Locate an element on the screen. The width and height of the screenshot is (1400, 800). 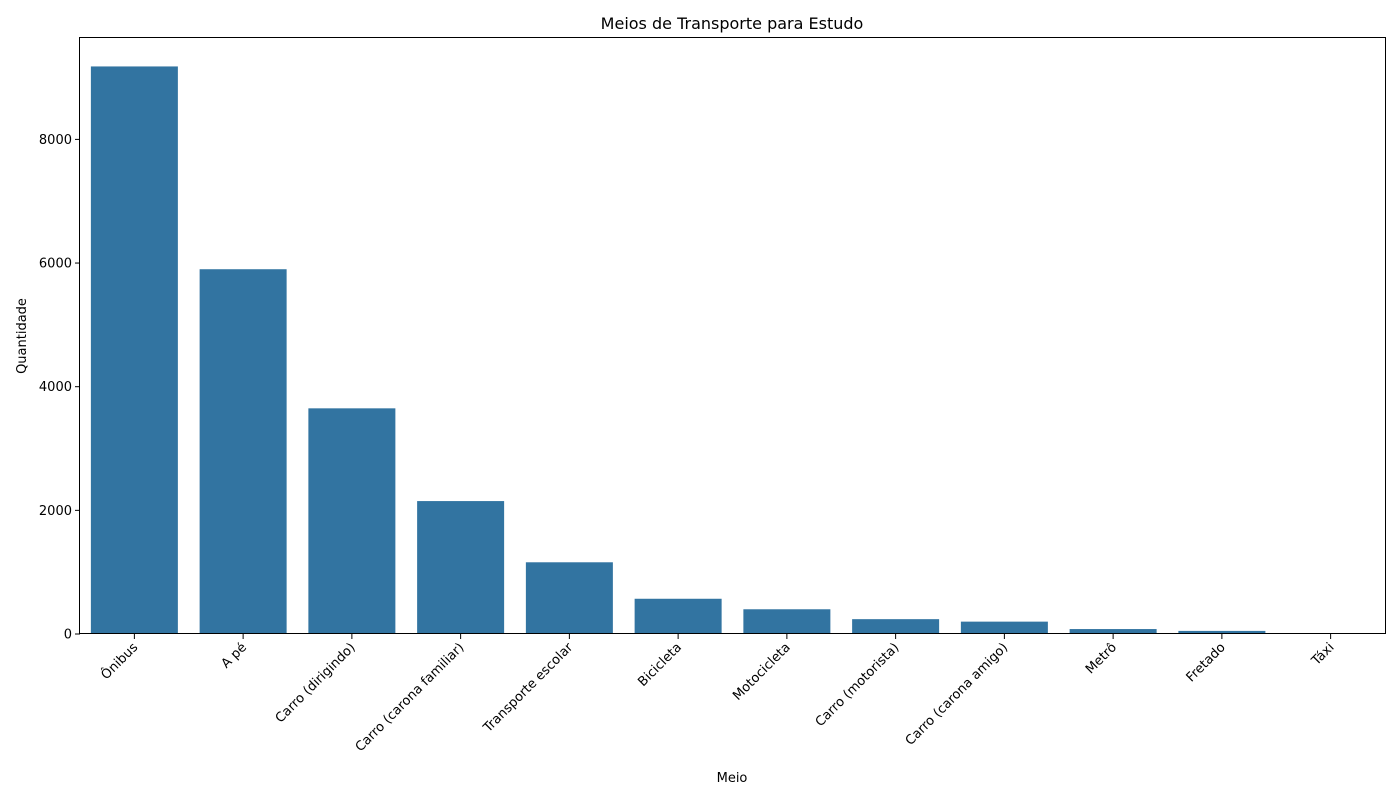
x-tick-label: Carro (carona familiar) is located at coordinates (410, 697).